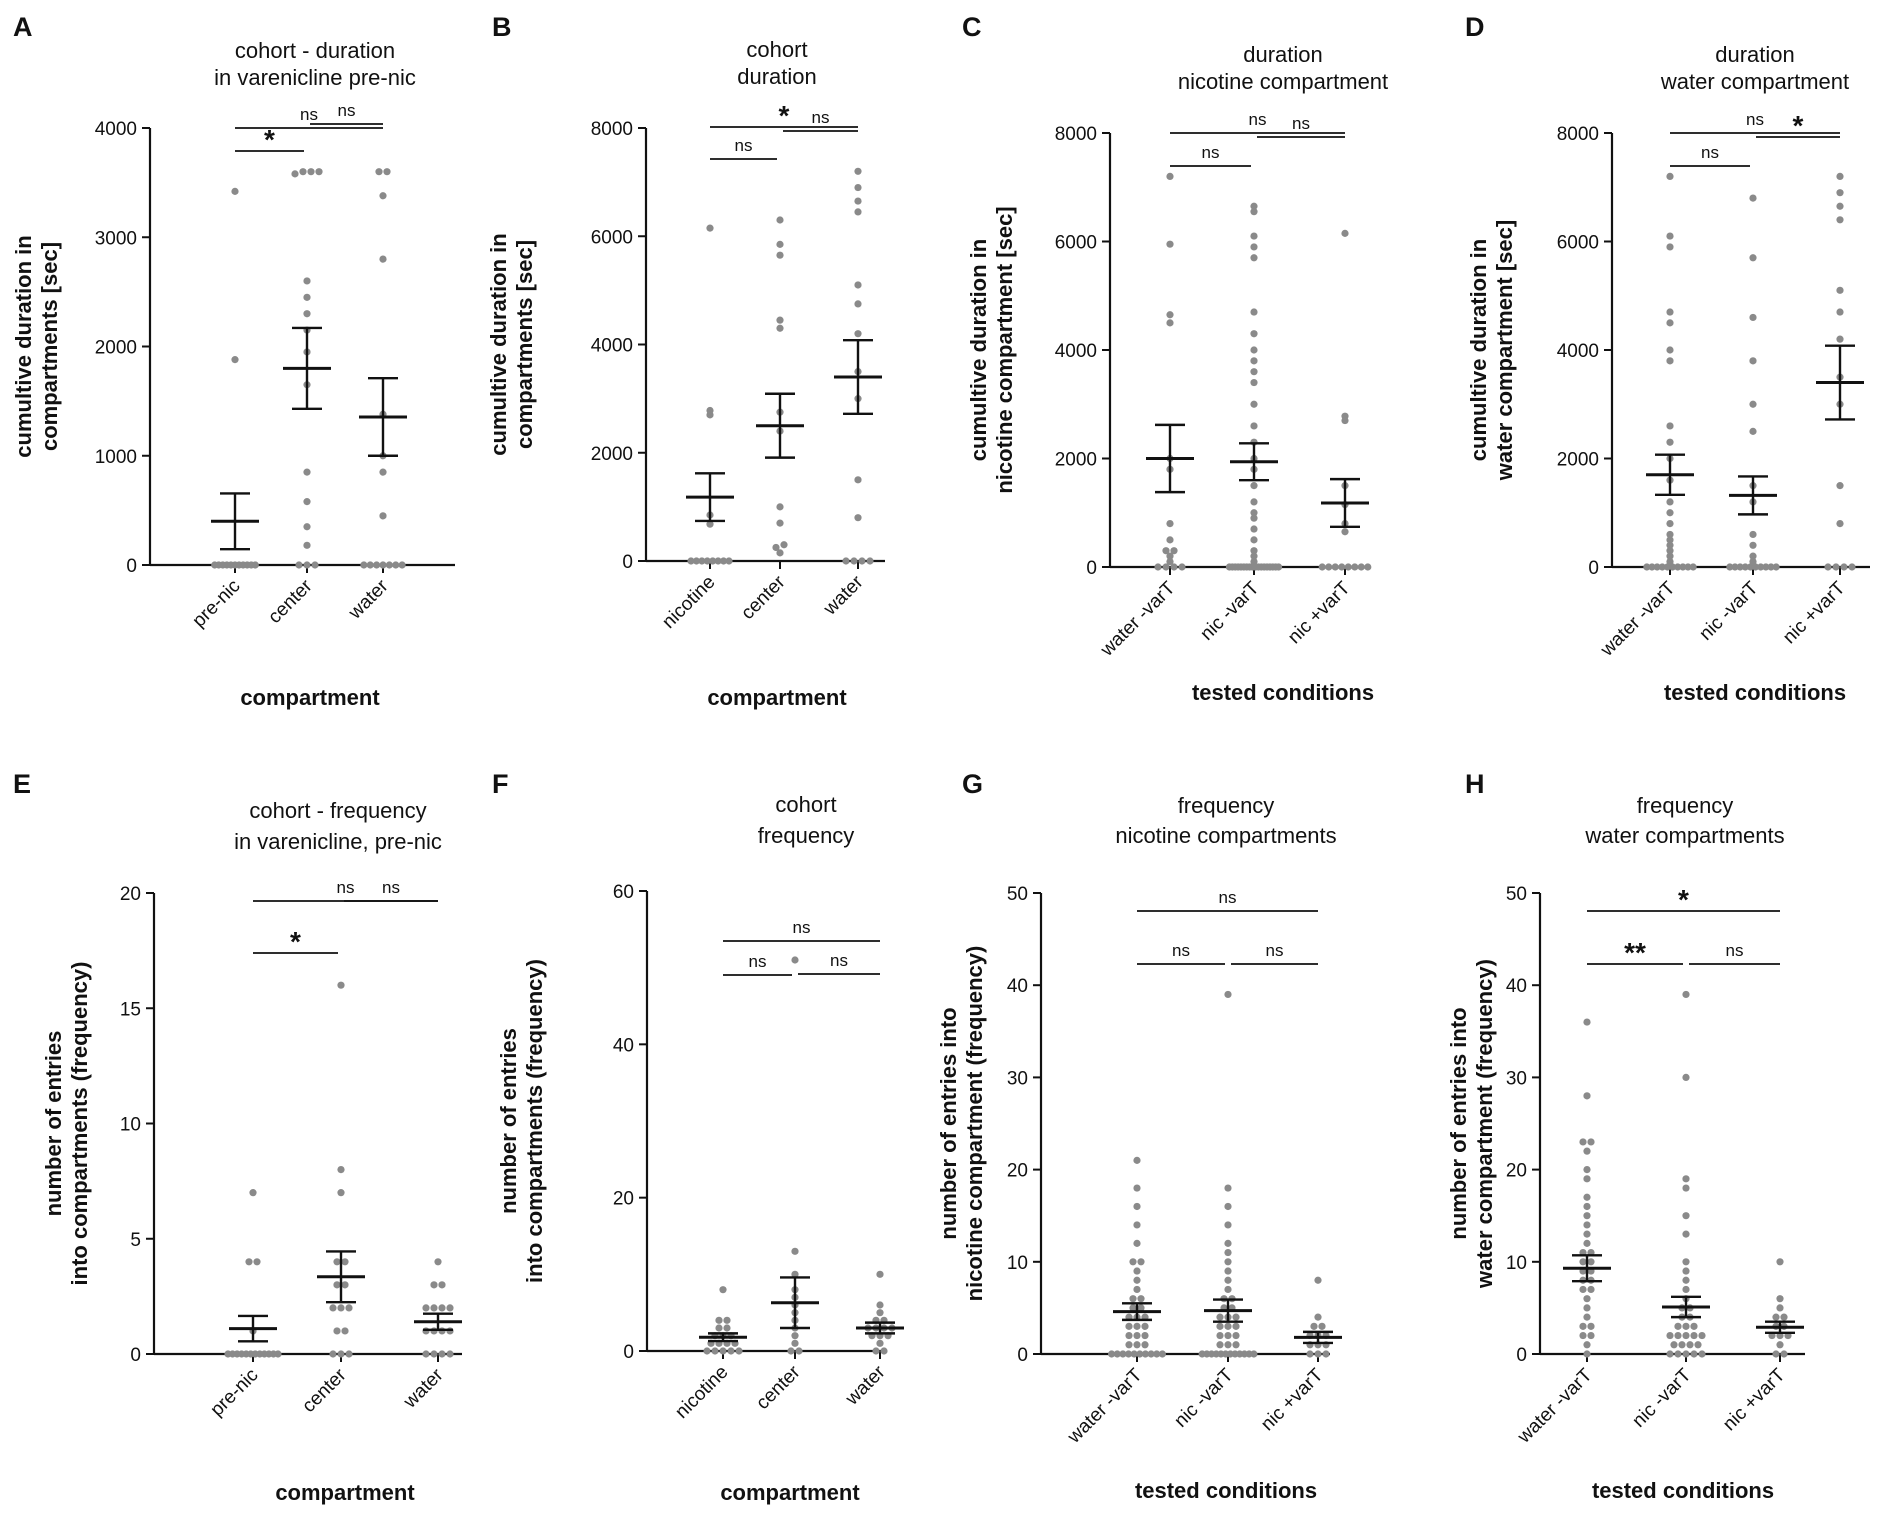  Describe the element at coordinates (337, 810) in the screenshot. I see `panel-title: cohort - frequency` at that location.